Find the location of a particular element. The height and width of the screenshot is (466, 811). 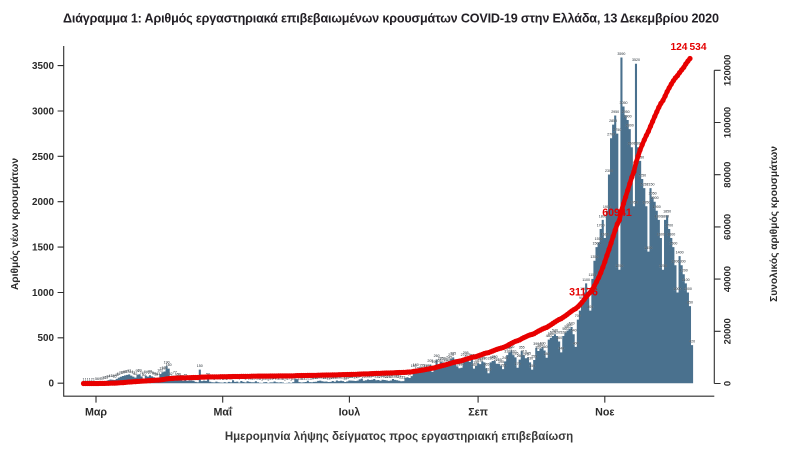

svg-text: 620 is located at coordinates (572, 323).